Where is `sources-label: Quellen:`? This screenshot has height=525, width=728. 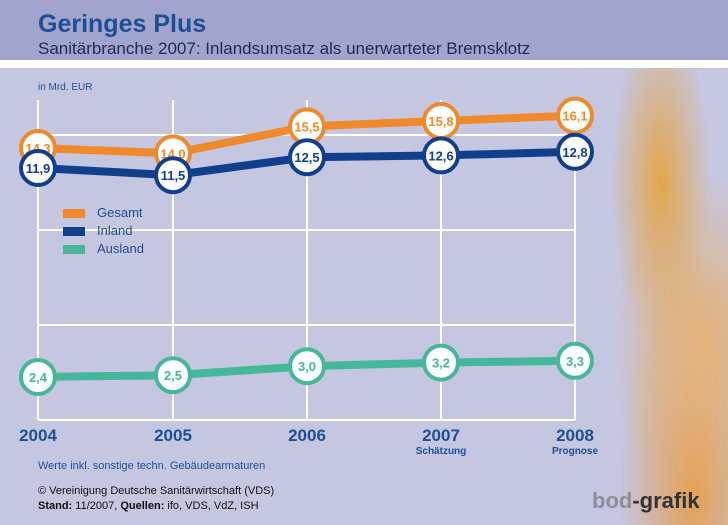
sources-label: Quellen: is located at coordinates (142, 506).